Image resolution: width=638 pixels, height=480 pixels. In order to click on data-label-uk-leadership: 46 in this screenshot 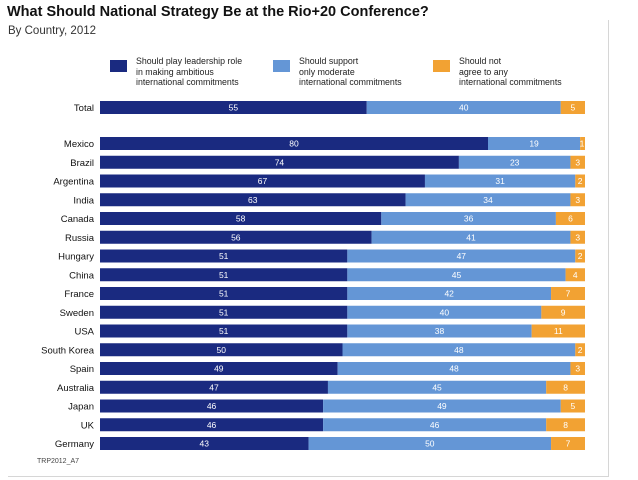, I will do `click(212, 425)`.